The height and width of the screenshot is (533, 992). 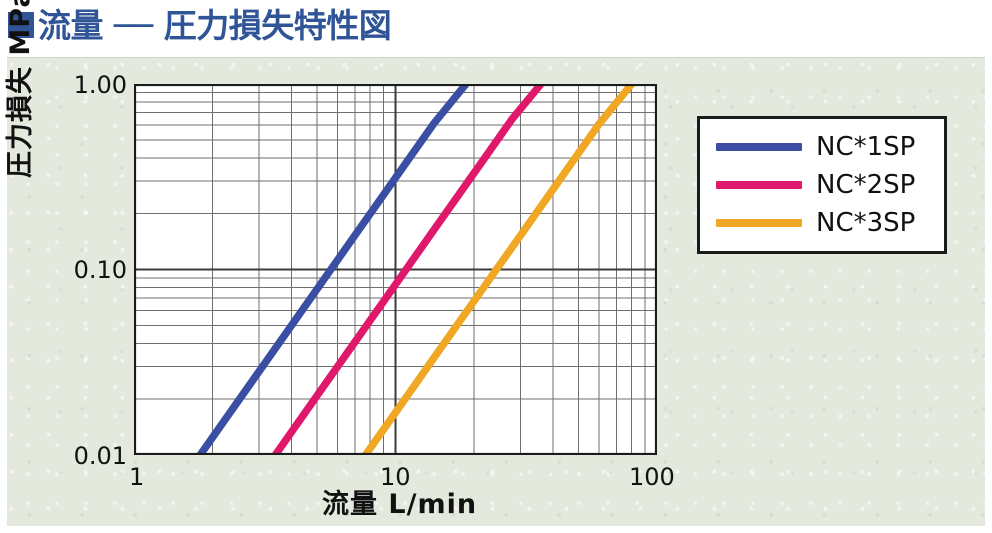 What do you see at coordinates (20, 89) in the screenshot?
I see `y-axis-title: 圧力損失 MPa` at bounding box center [20, 89].